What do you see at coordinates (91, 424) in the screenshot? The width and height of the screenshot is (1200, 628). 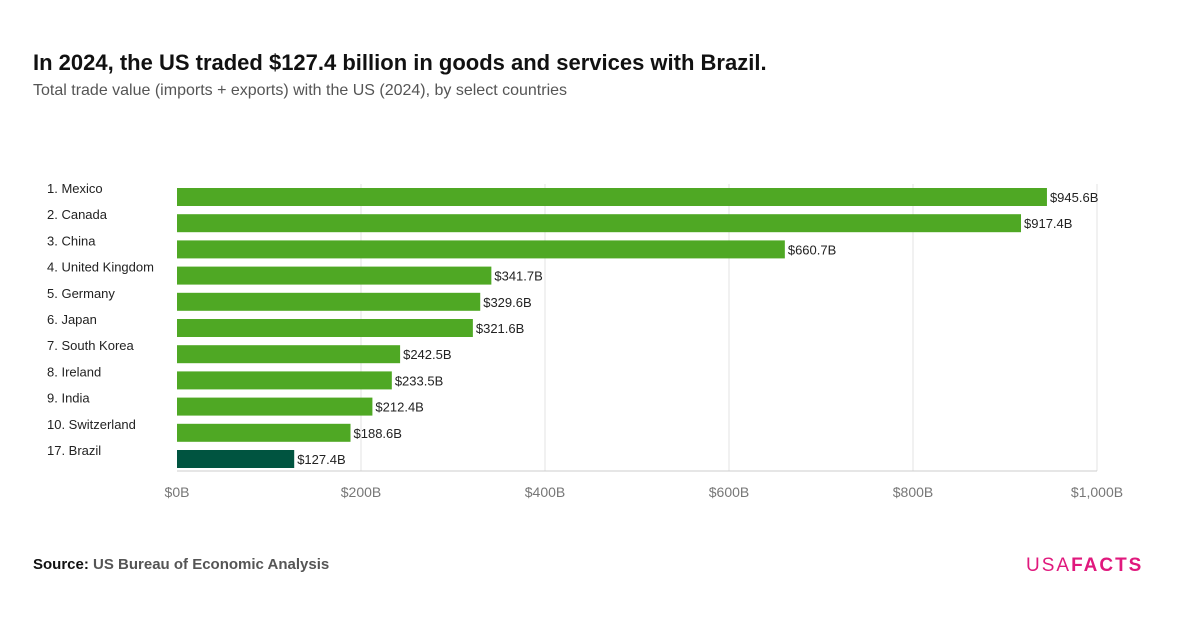 I see `category-label: 10. Switzerland` at bounding box center [91, 424].